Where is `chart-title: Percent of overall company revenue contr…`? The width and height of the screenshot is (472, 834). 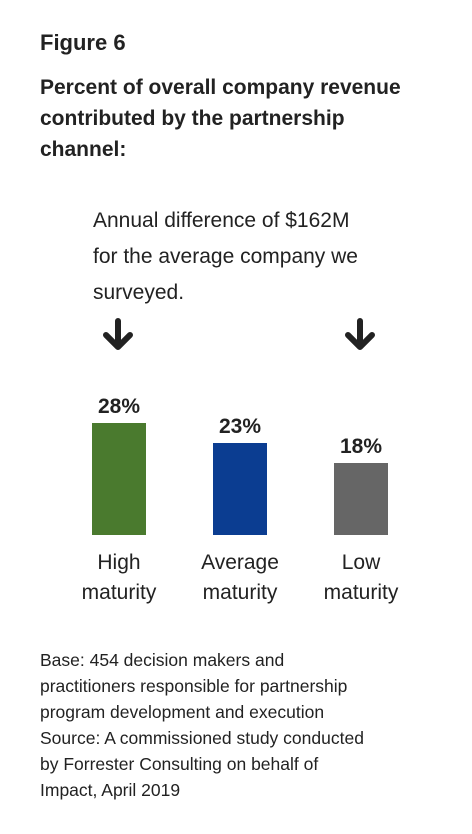 chart-title: Percent of overall company revenue contr… is located at coordinates (245, 118).